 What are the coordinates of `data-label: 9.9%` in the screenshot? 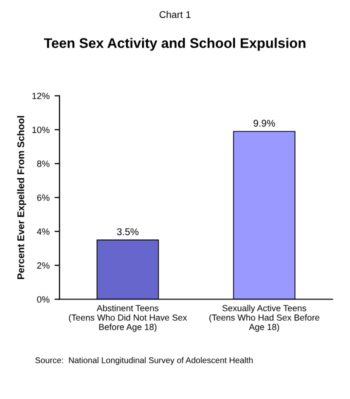 It's located at (264, 123).